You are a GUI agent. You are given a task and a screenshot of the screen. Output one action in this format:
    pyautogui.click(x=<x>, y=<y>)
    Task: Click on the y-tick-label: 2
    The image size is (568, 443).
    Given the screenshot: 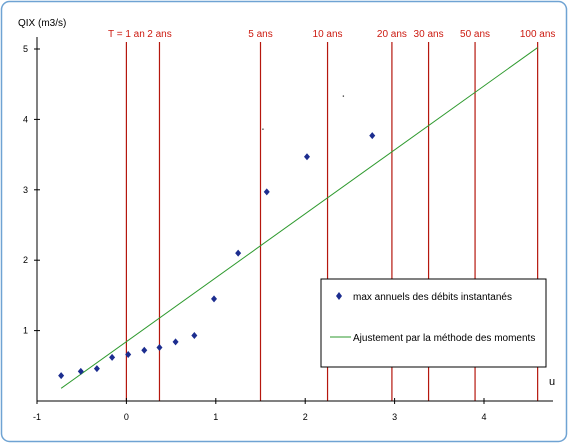 What is the action you would take?
    pyautogui.click(x=25, y=260)
    